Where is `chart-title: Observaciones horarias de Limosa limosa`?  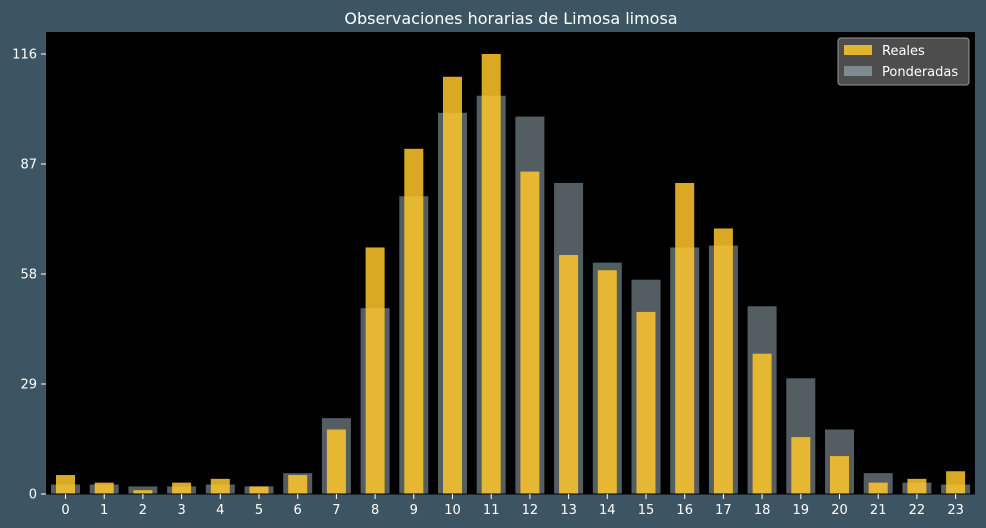
chart-title: Observaciones horarias de Limosa limosa is located at coordinates (510, 18).